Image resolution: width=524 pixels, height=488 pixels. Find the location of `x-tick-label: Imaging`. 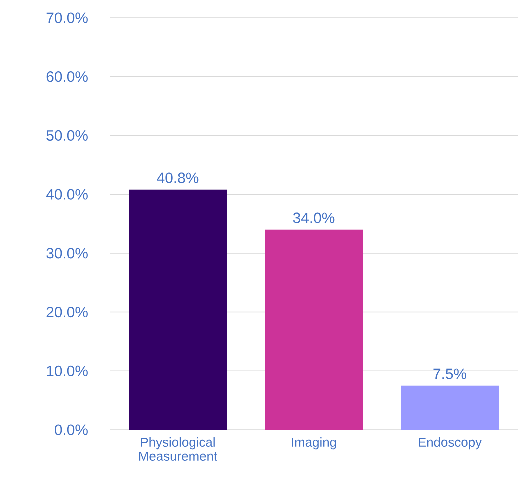

x-tick-label: Imaging is located at coordinates (314, 444).